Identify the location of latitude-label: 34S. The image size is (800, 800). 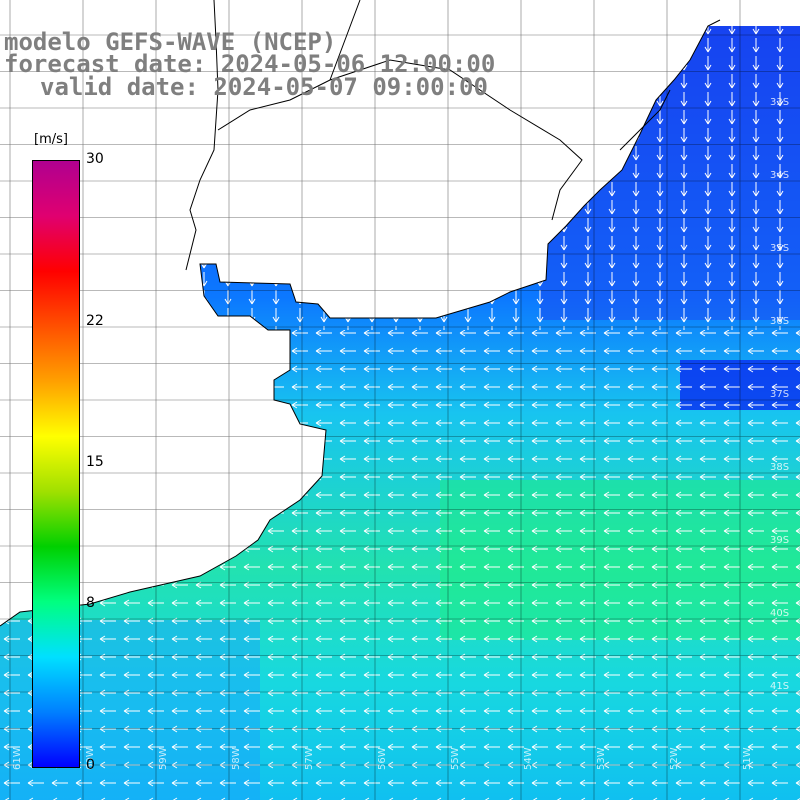
(779, 175).